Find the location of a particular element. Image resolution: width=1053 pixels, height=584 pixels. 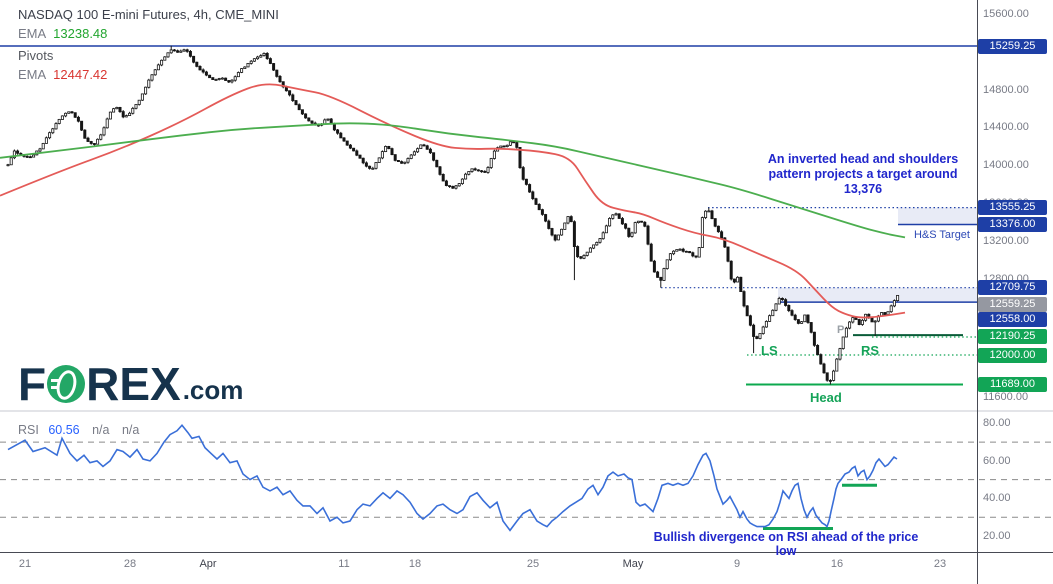

rsi-scale-label: 80.00 is located at coordinates (997, 423).